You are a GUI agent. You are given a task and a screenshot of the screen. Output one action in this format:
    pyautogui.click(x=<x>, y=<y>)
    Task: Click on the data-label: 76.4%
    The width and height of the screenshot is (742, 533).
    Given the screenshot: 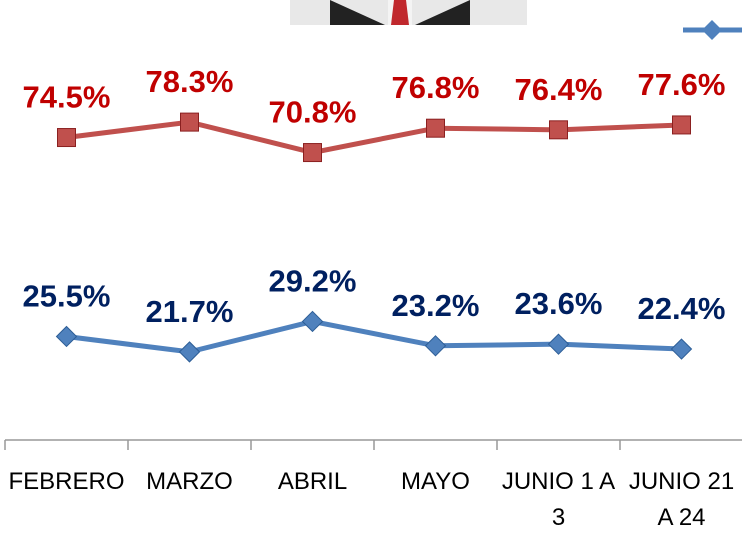 What is the action you would take?
    pyautogui.click(x=559, y=89)
    